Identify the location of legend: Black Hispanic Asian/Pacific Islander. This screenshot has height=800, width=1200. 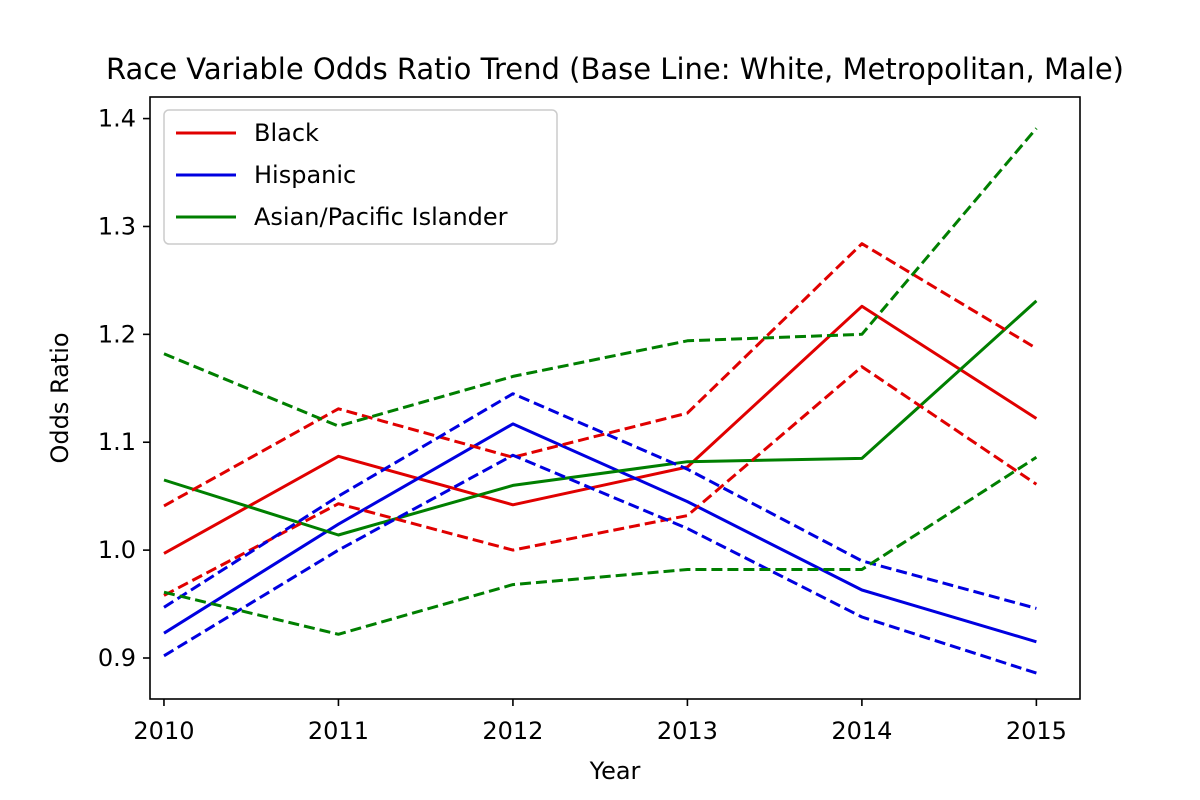
(360, 177).